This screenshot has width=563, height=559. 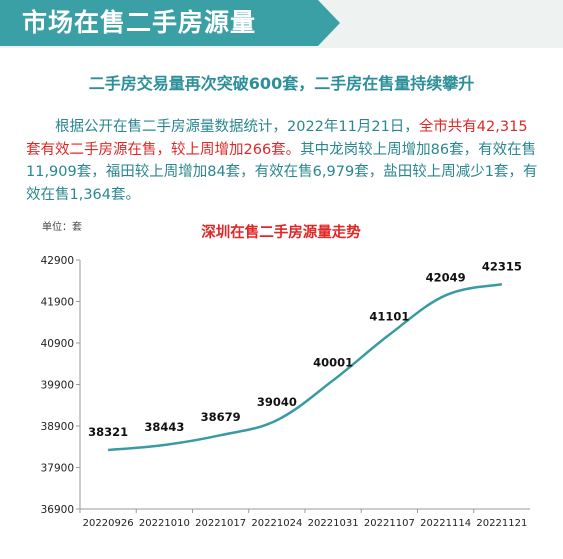 What do you see at coordinates (164, 427) in the screenshot?
I see `data-label: 38443` at bounding box center [164, 427].